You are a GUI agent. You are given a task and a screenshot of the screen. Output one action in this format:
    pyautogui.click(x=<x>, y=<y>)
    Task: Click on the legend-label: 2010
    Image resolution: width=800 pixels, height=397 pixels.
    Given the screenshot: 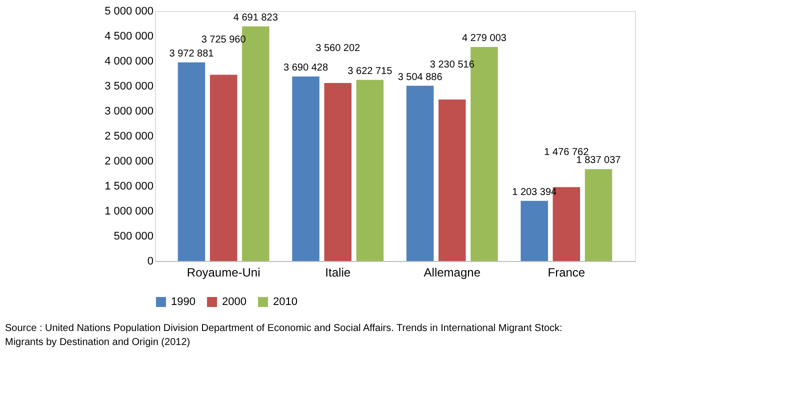 What is the action you would take?
    pyautogui.click(x=285, y=302)
    